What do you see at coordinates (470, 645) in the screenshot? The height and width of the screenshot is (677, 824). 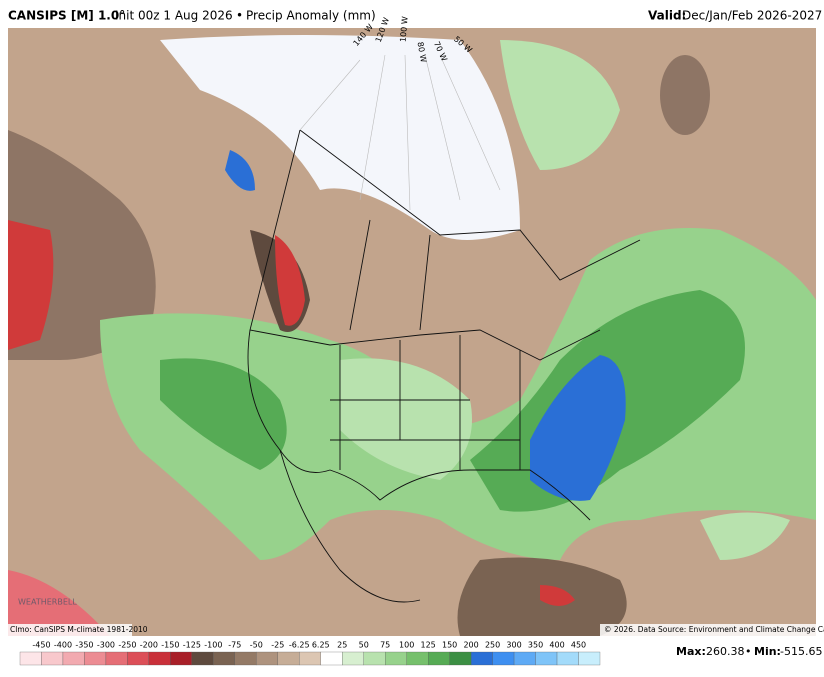 I see `colorbar-label: 200` at bounding box center [470, 645].